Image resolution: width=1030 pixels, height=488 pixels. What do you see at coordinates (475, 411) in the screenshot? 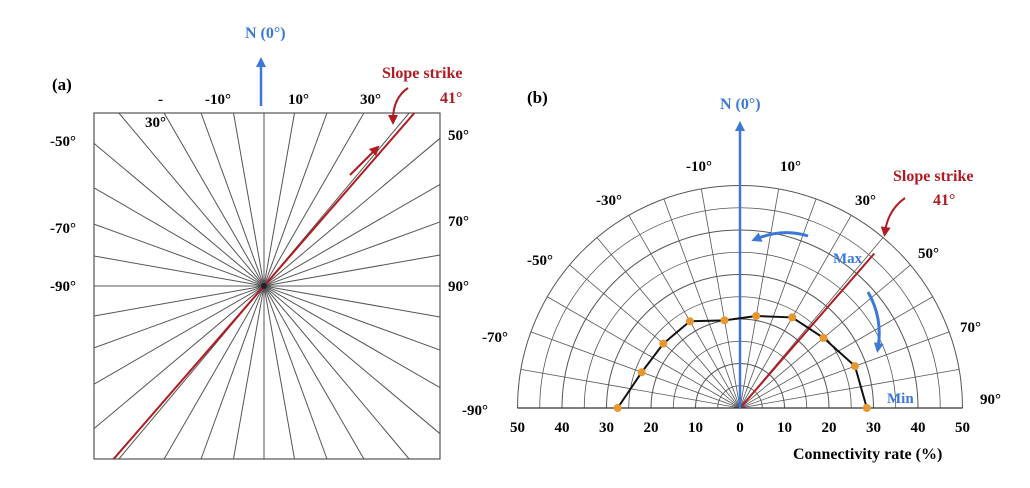
I see `panel-b-angle-label: -90°` at bounding box center [475, 411].